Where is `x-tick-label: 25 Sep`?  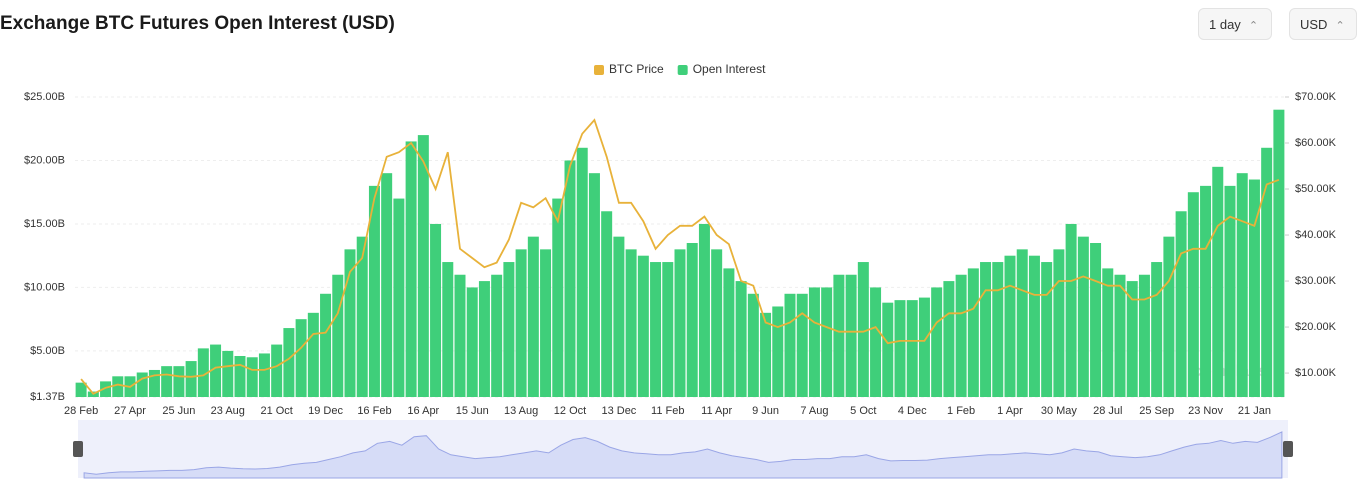
x-tick-label: 25 Sep is located at coordinates (1156, 411).